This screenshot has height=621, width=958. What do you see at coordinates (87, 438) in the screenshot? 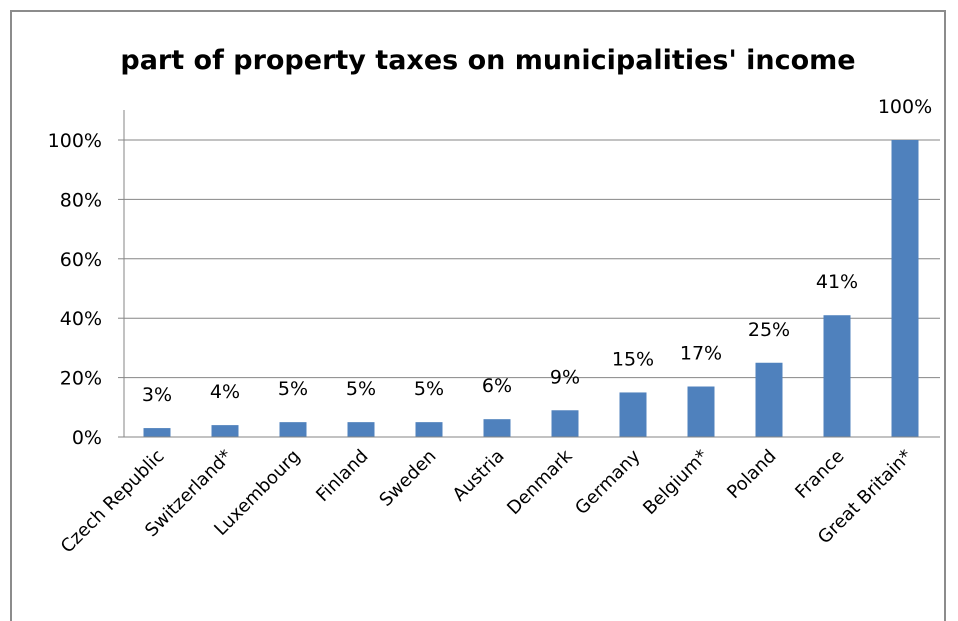
I see `y-tick-label: 0%` at bounding box center [87, 438].